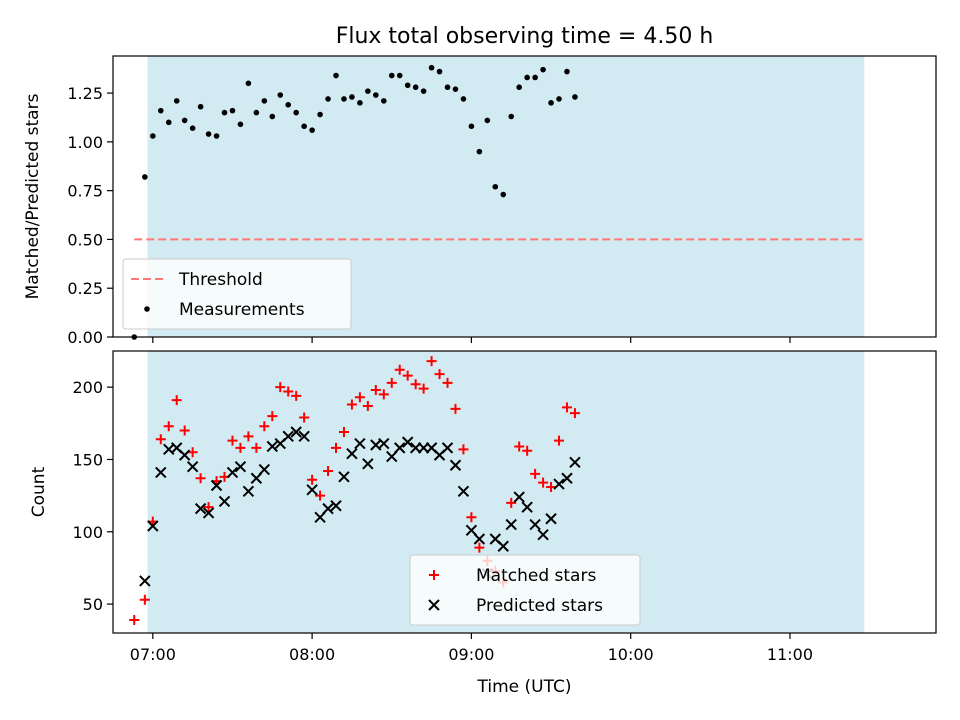 This screenshot has height=720, width=960. I want to click on legend-frame, so click(525, 590).